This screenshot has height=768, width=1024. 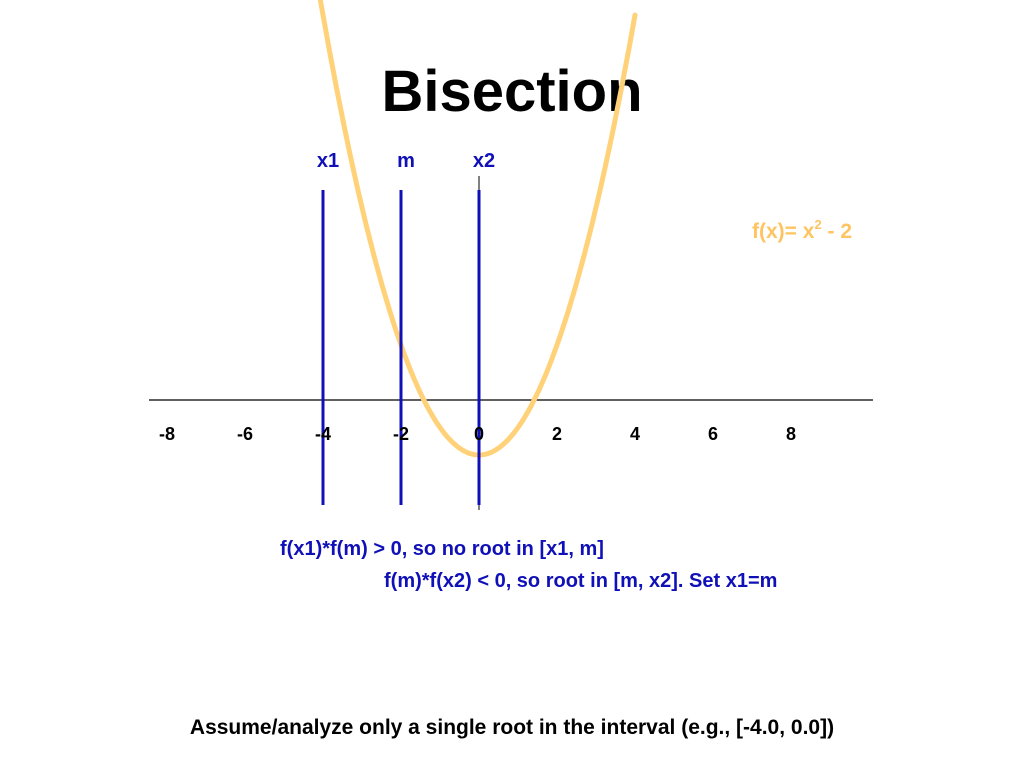 I want to click on marker-label-x1: x1, so click(x=328, y=161).